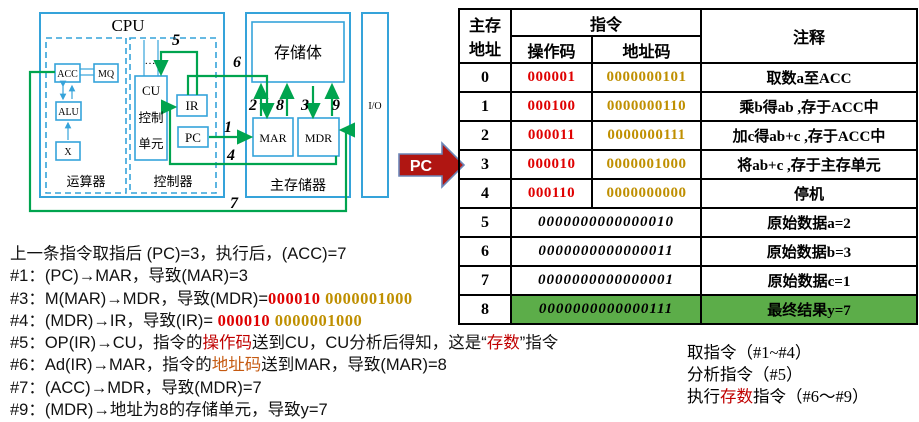 The height and width of the screenshot is (422, 919). I want to click on text-segment: ”指令, so click(539, 343).